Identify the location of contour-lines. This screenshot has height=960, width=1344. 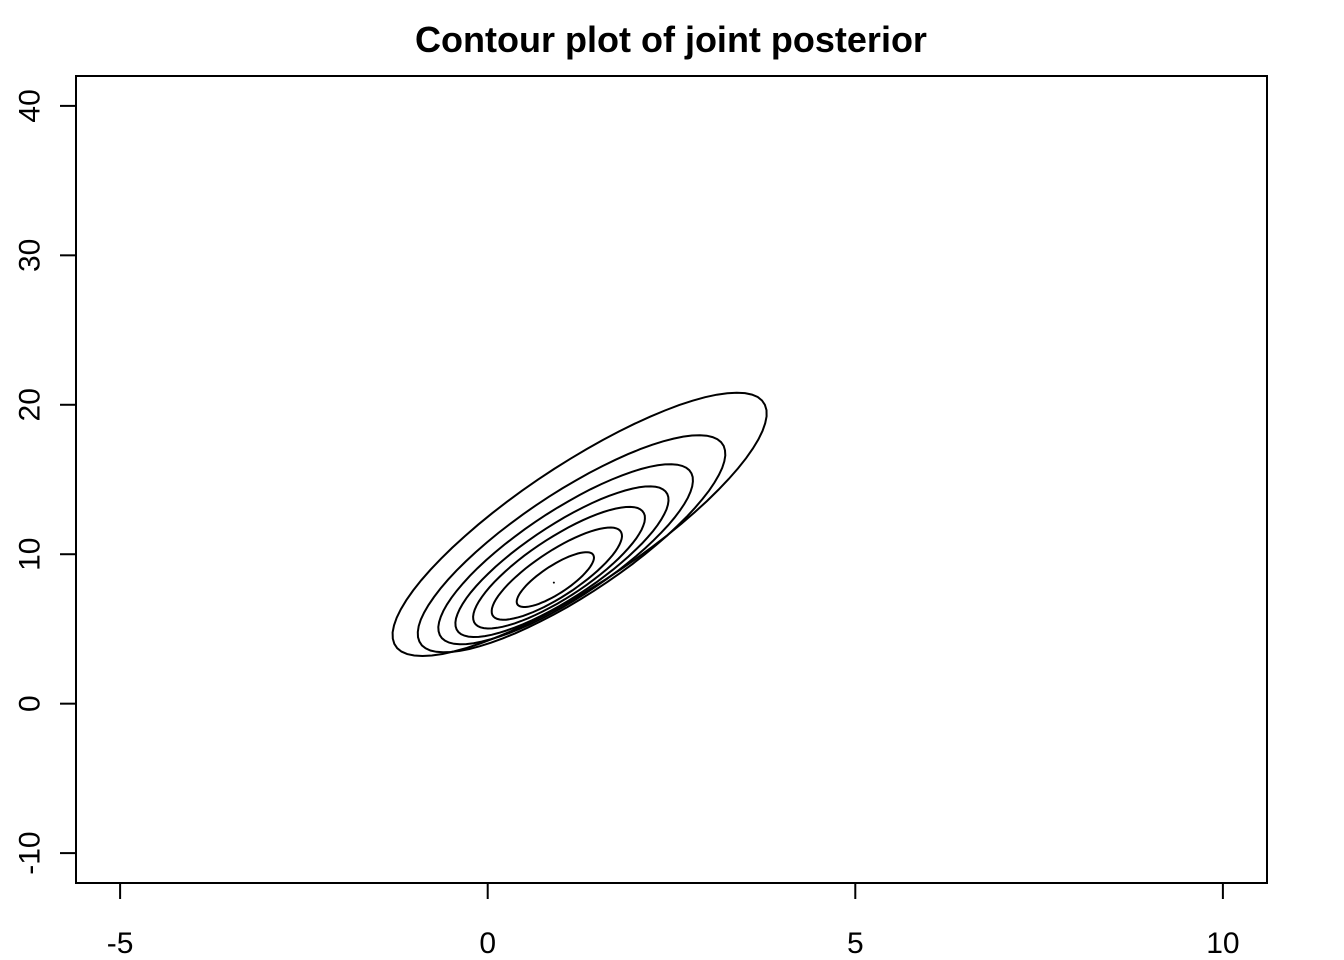
(579, 524).